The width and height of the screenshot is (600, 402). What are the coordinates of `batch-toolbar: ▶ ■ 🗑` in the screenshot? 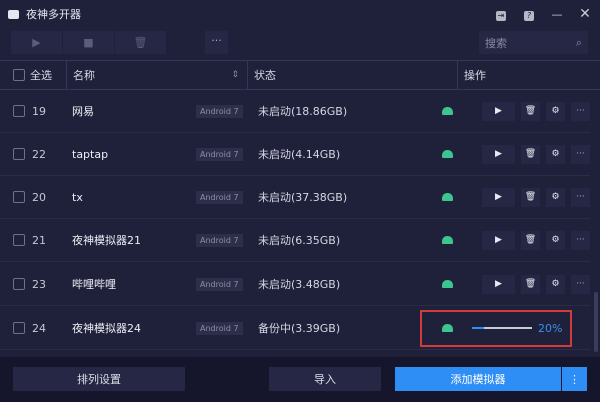 It's located at (89, 42).